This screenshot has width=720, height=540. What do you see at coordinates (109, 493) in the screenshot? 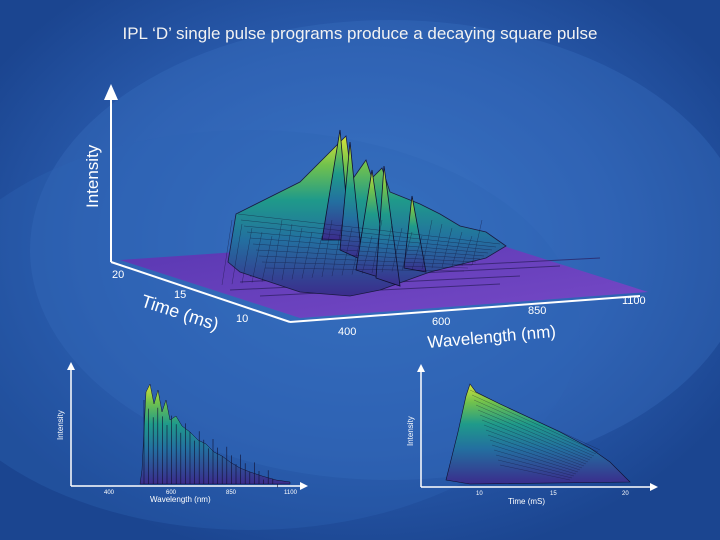
I see `wl-x-tick: 400` at bounding box center [109, 493].